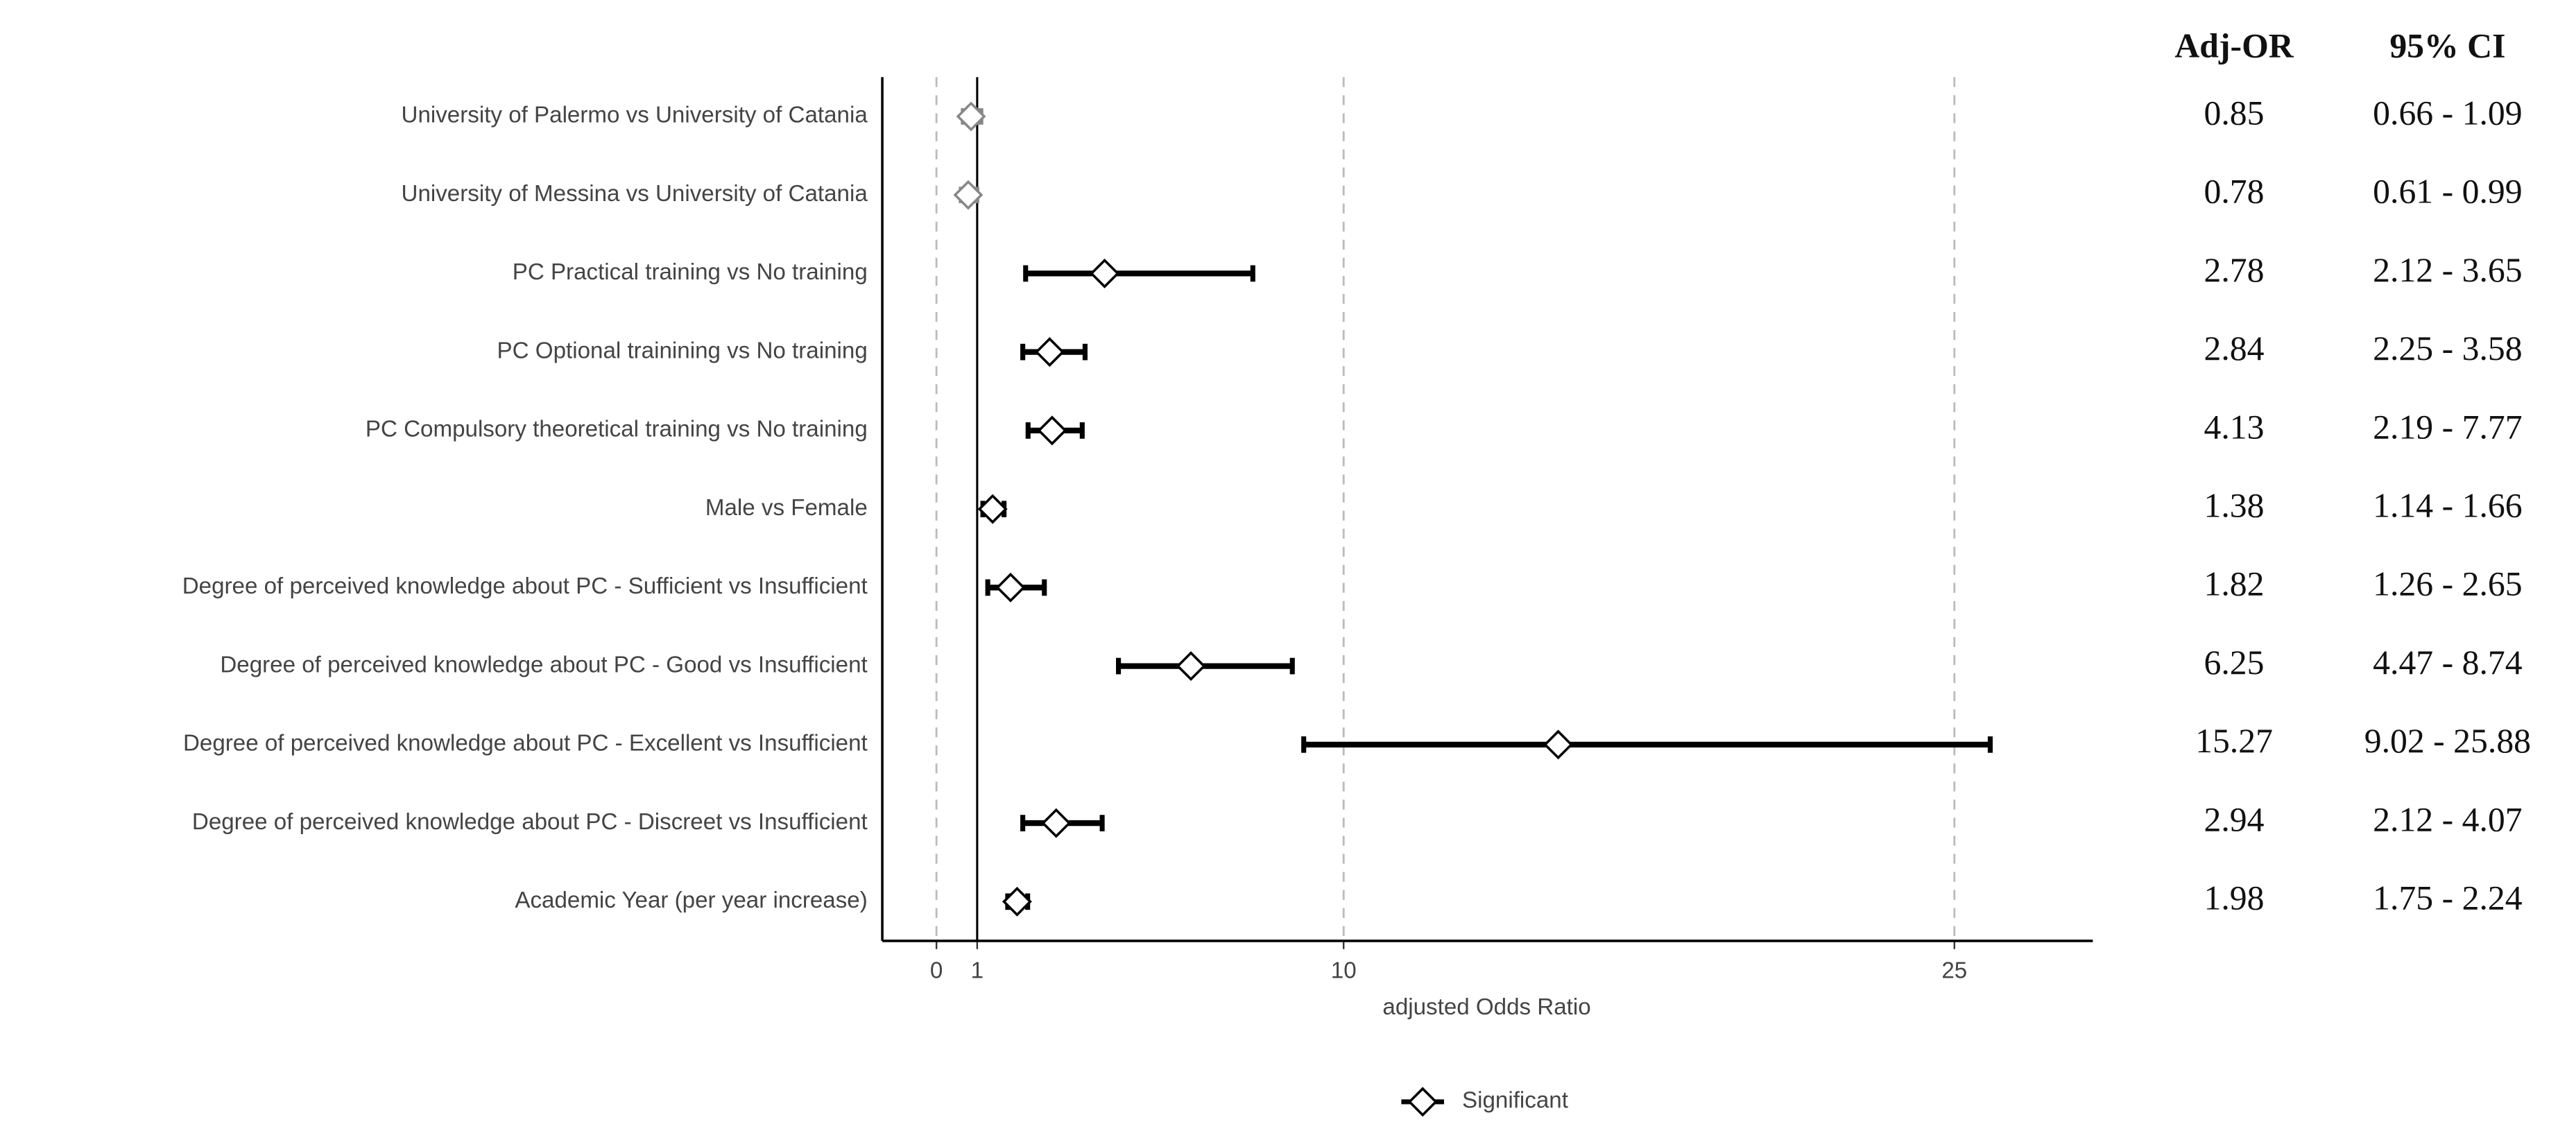 The height and width of the screenshot is (1133, 2576). Describe the element at coordinates (2447, 113) in the screenshot. I see `table-cell: 0.66 - 1.09` at that location.